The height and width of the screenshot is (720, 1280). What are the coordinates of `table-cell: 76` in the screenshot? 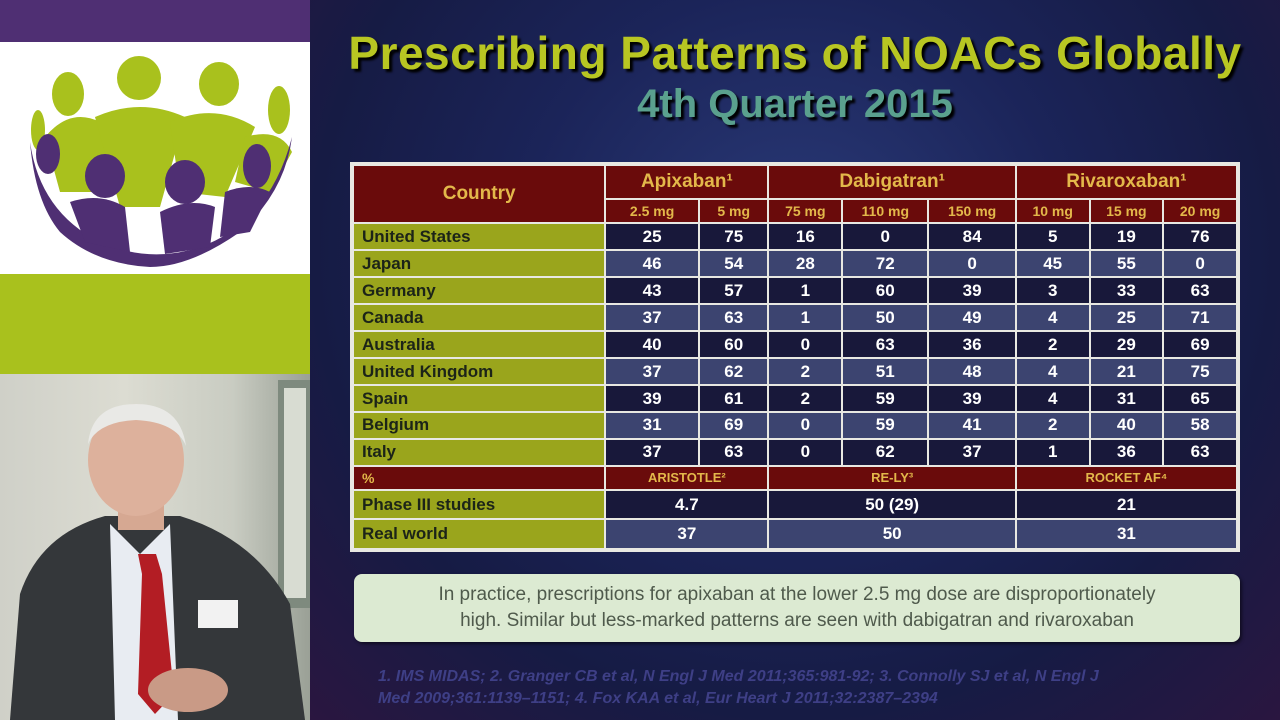 It's located at (1200, 237).